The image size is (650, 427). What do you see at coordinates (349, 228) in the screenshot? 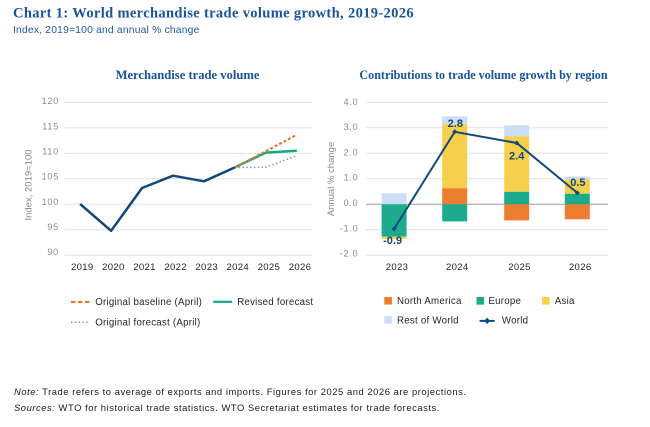
I see `svg-text: -1.0` at bounding box center [349, 228].